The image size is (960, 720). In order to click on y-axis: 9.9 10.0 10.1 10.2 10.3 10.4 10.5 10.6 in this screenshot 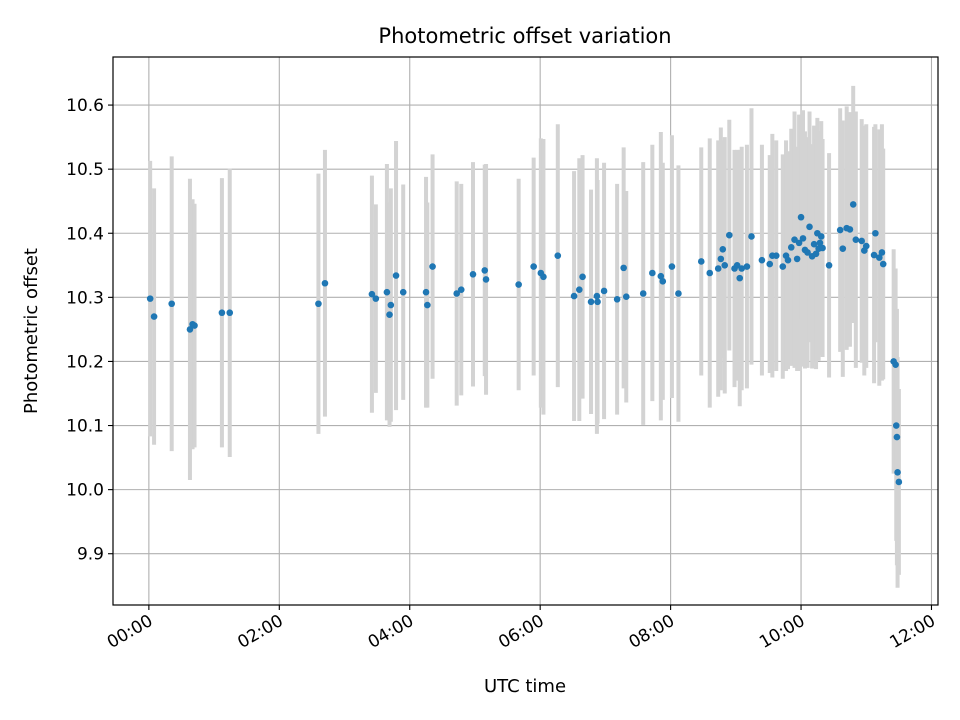, I will do `click(89, 330)`.